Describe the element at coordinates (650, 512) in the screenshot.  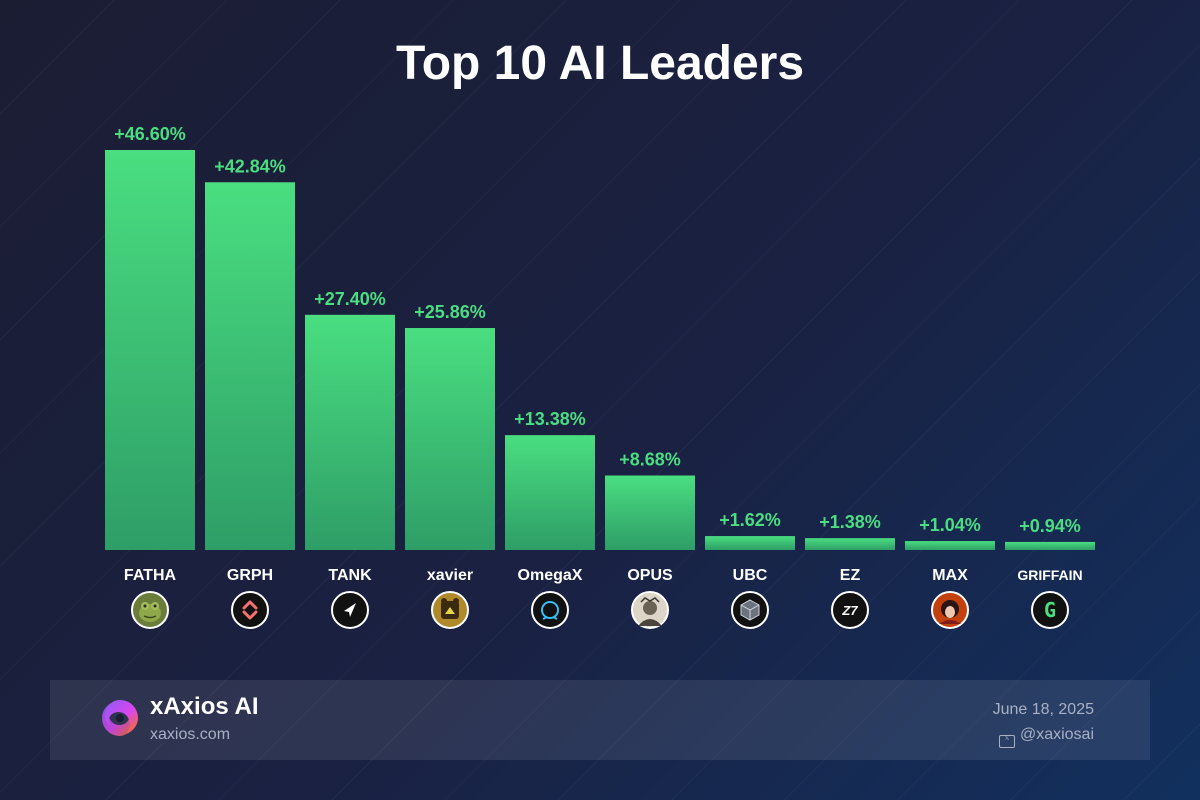
I see `bar-opus` at that location.